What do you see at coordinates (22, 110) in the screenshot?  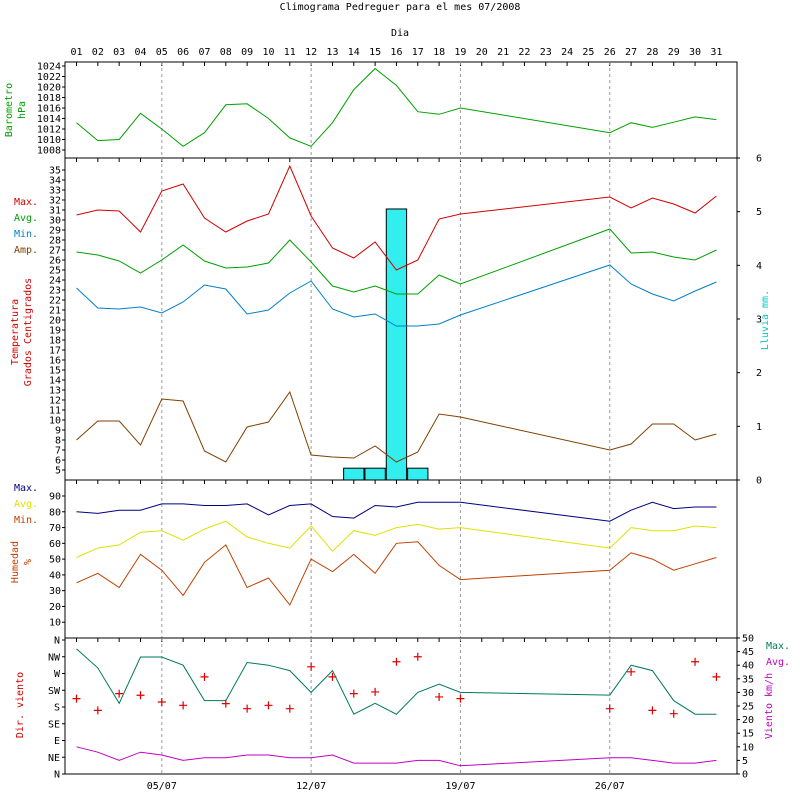 I see `baro-ylabel-2: hPa` at bounding box center [22, 110].